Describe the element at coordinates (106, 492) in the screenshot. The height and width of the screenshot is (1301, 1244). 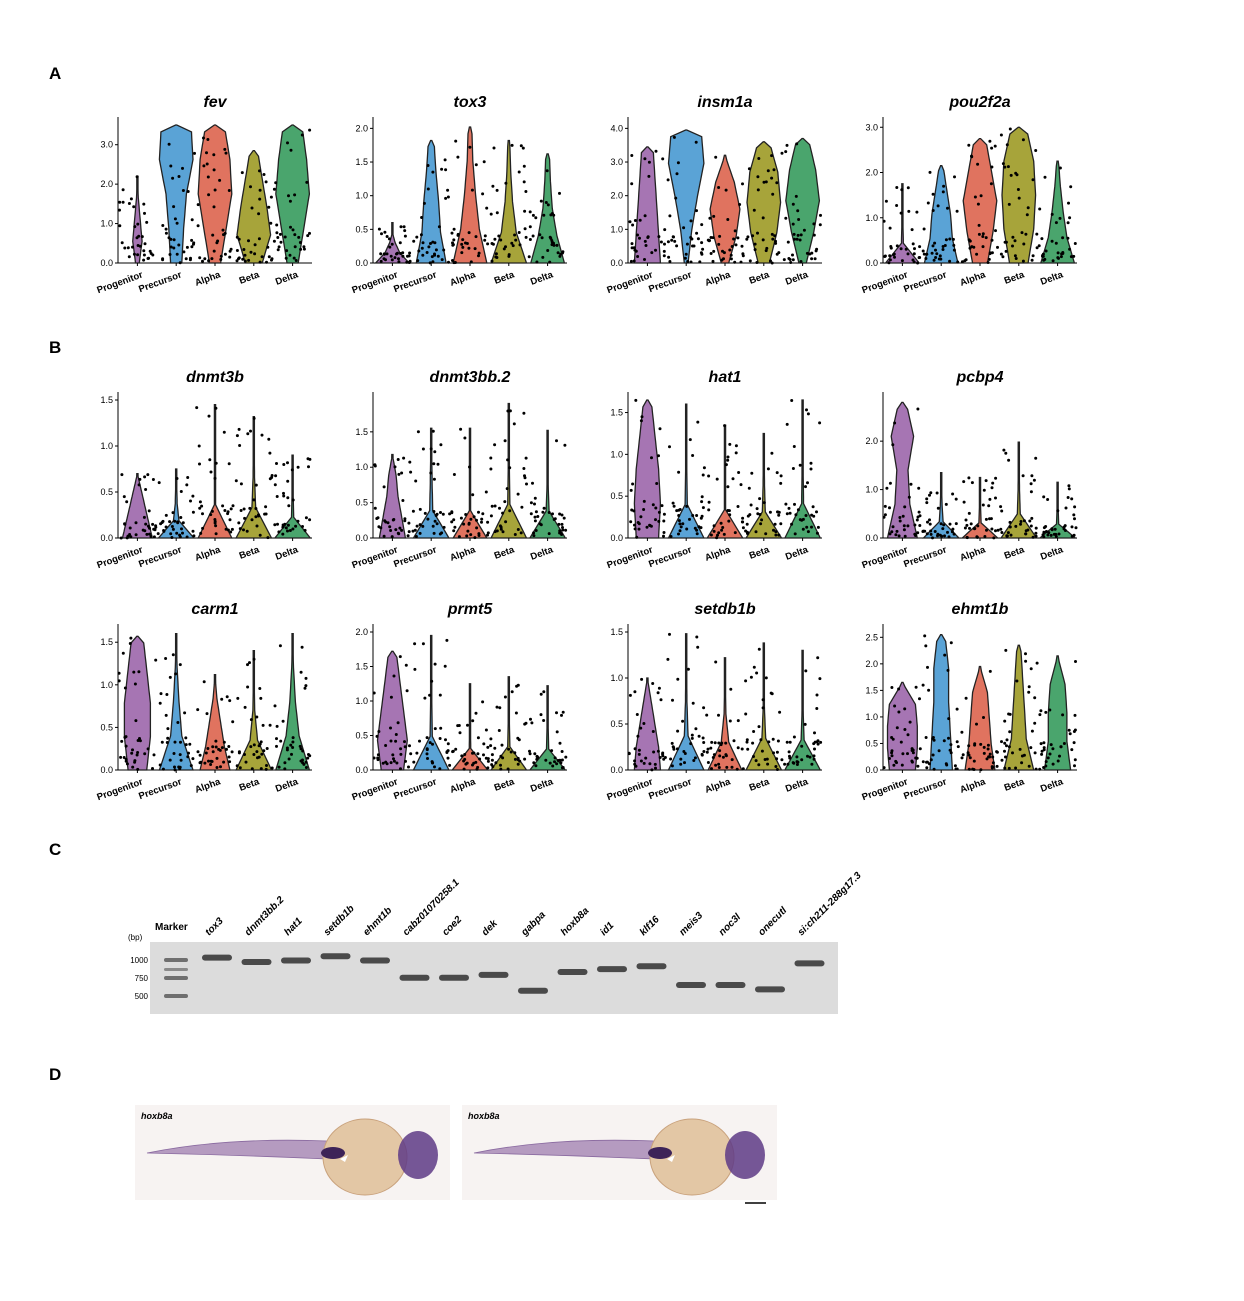
I see `y-tick-label: 0.5` at that location.